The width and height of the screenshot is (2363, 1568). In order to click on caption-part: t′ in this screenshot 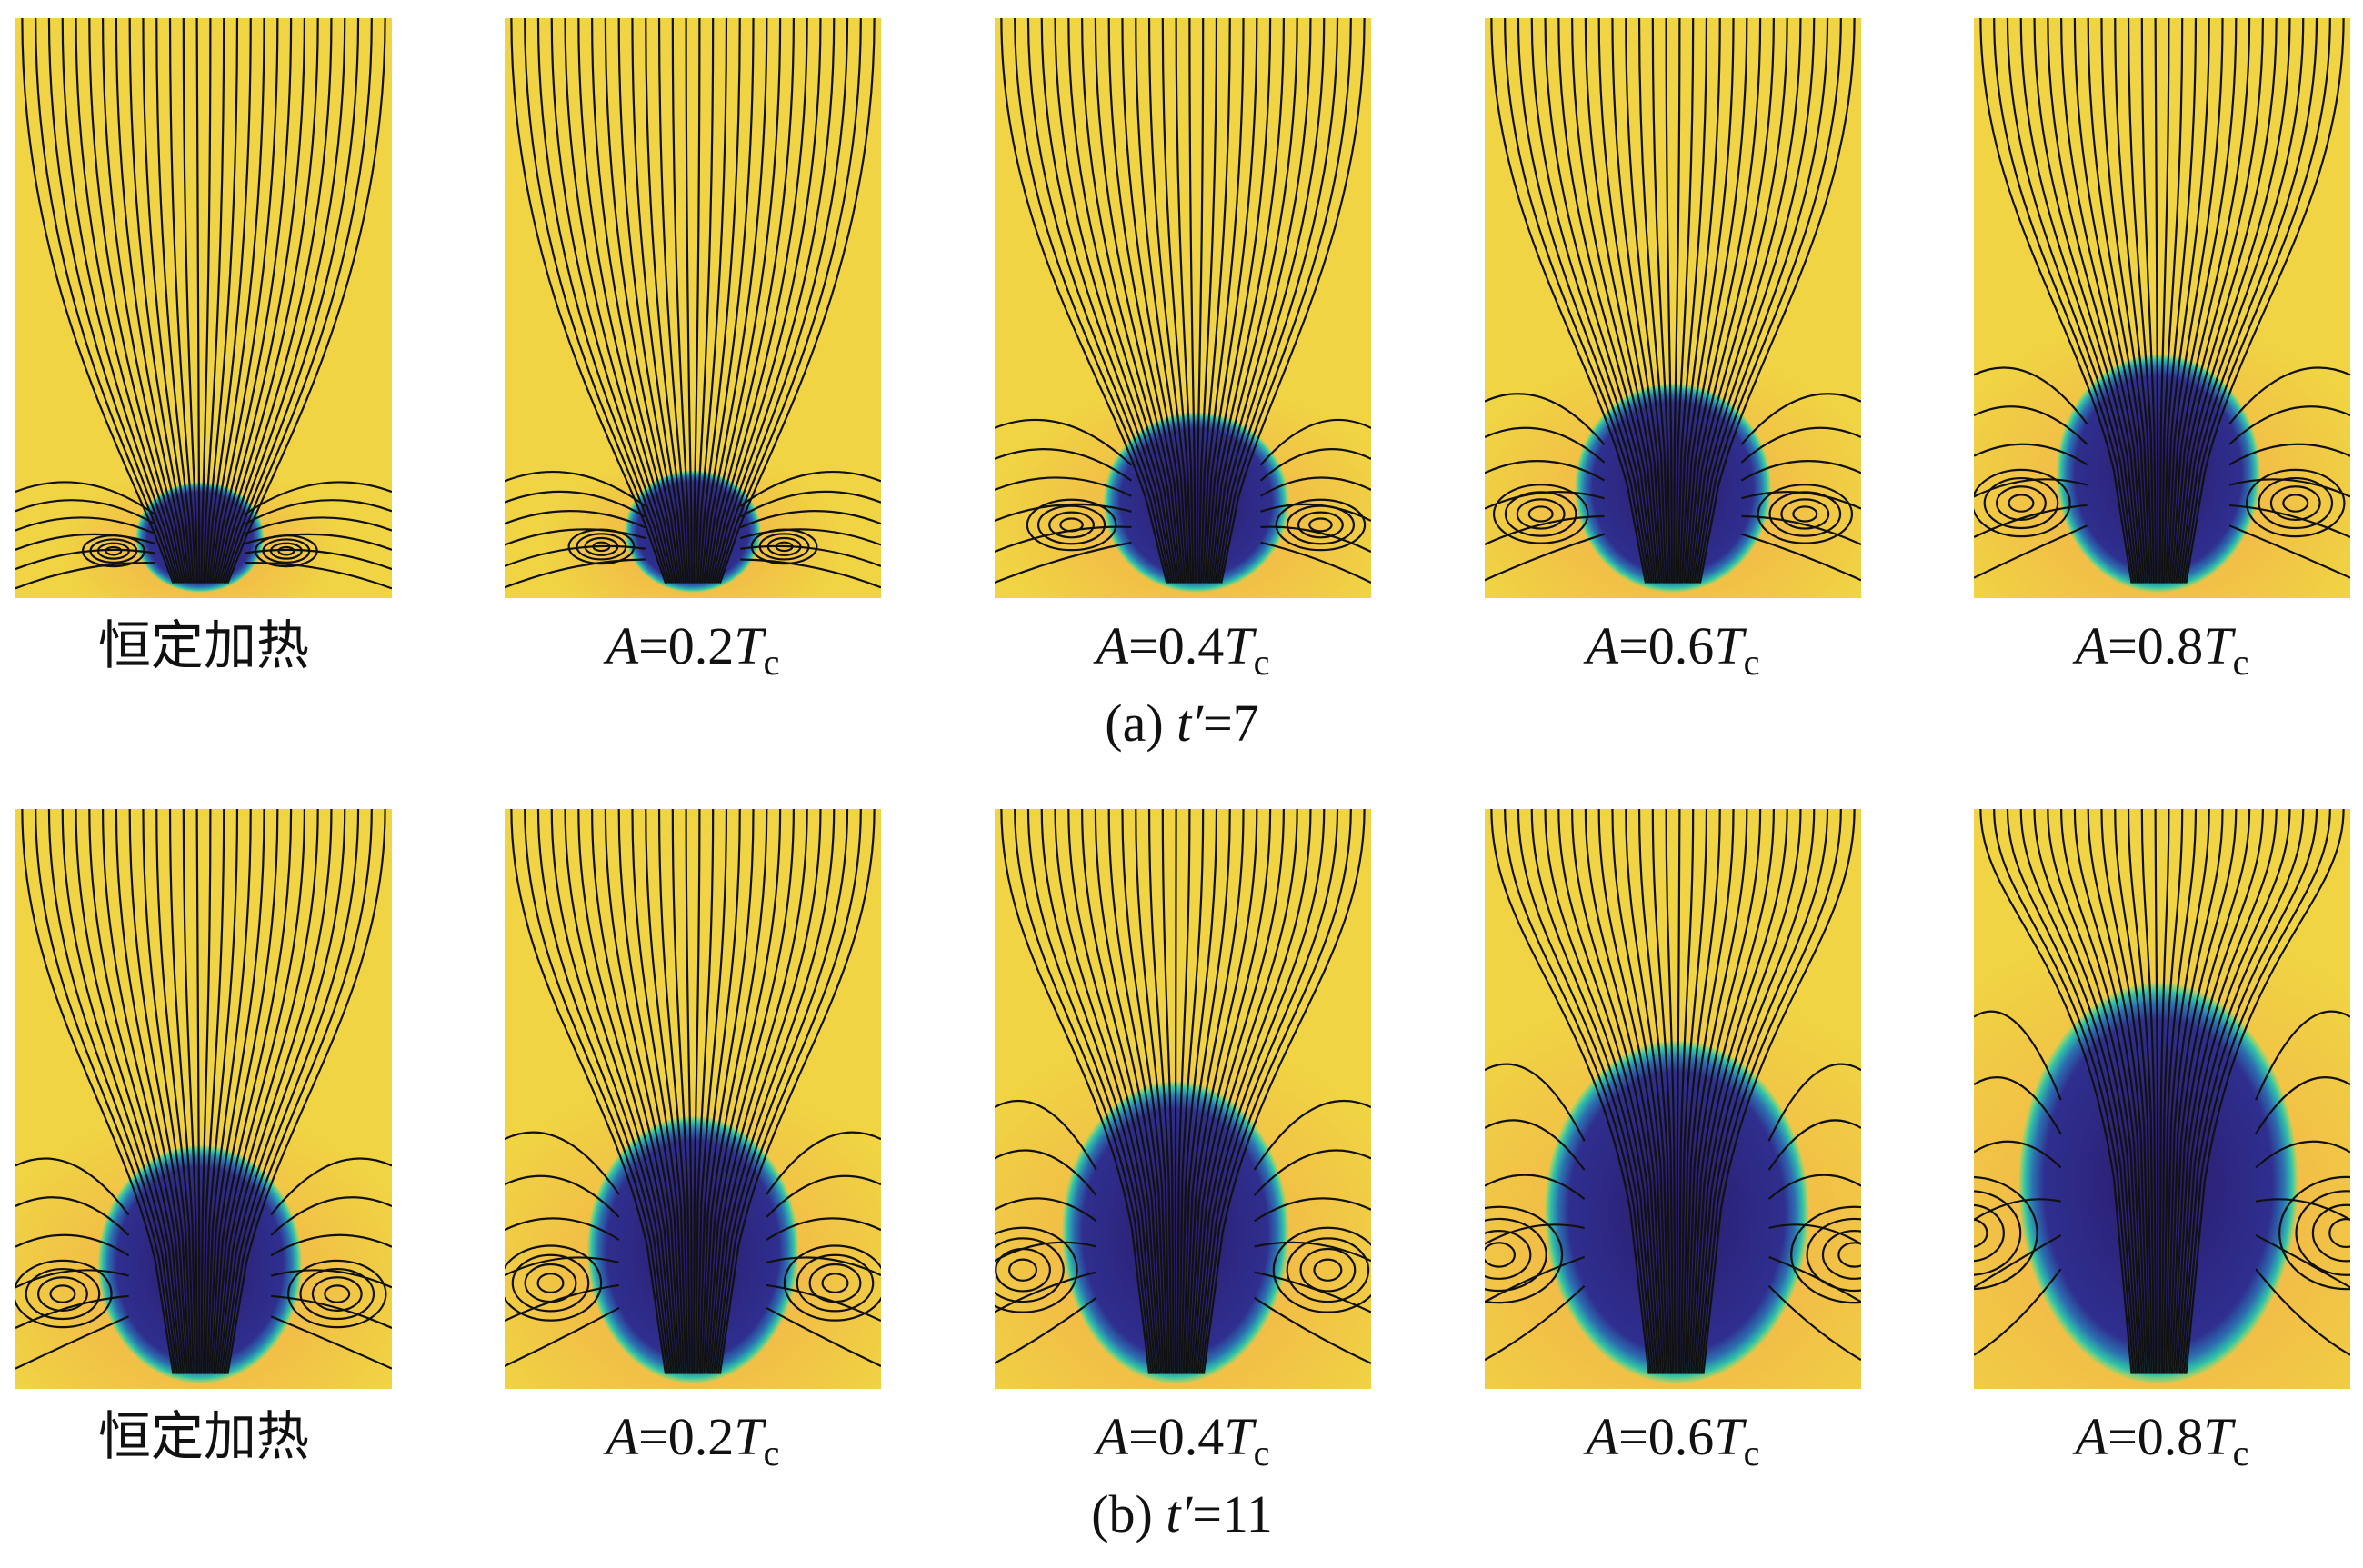, I will do `click(1179, 1514)`.